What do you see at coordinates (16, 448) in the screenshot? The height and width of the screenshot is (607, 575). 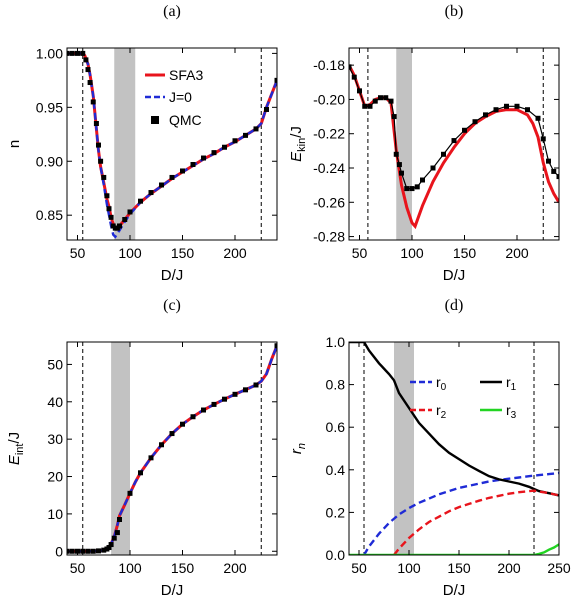 I see `y-axis-label: Eint/J` at bounding box center [16, 448].